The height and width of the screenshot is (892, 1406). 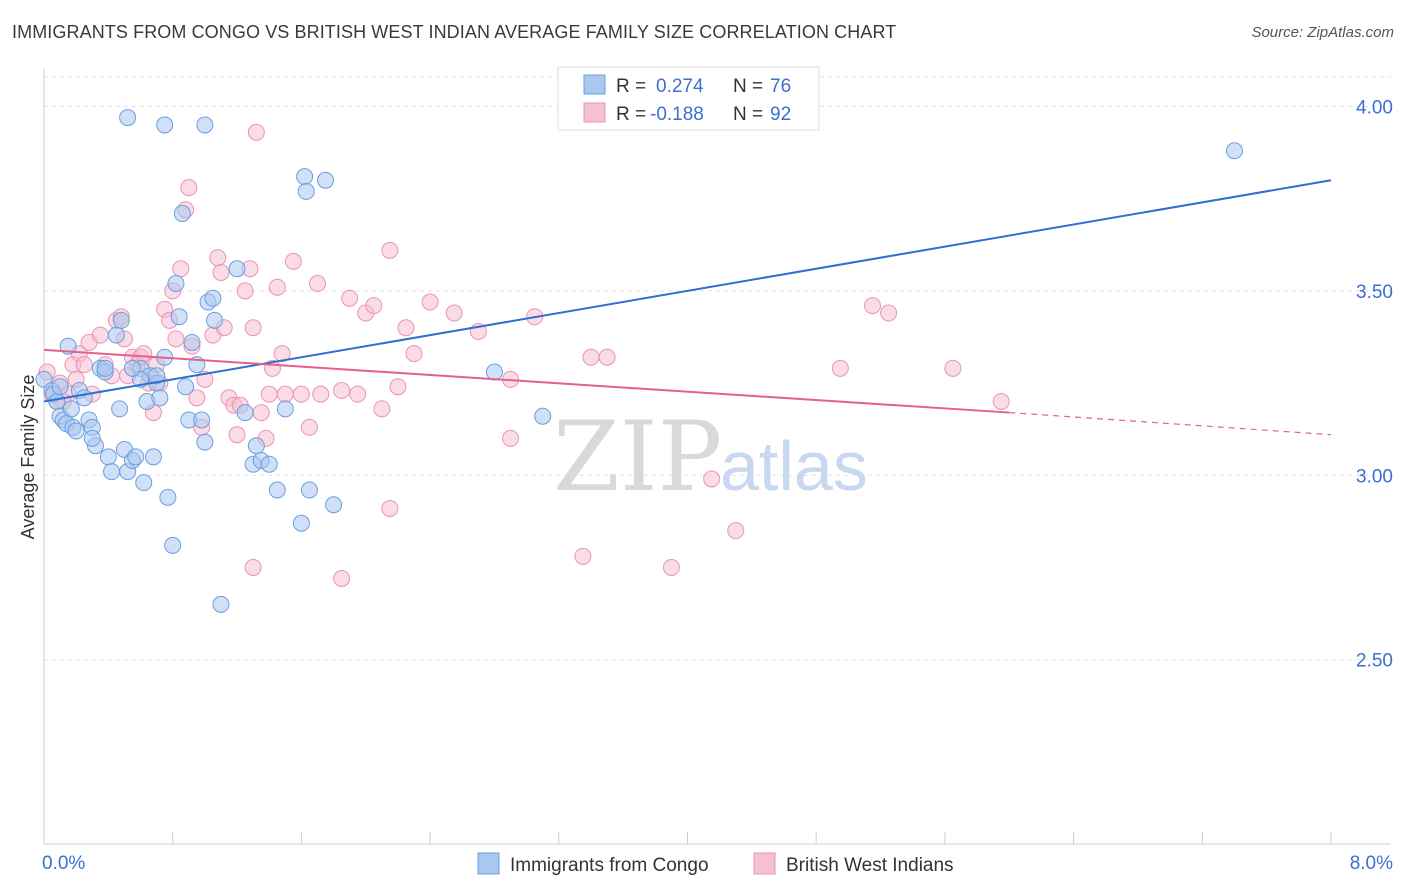 What do you see at coordinates (870, 865) in the screenshot?
I see `bottom-legend-label-bwi: British West Indians` at bounding box center [870, 865].